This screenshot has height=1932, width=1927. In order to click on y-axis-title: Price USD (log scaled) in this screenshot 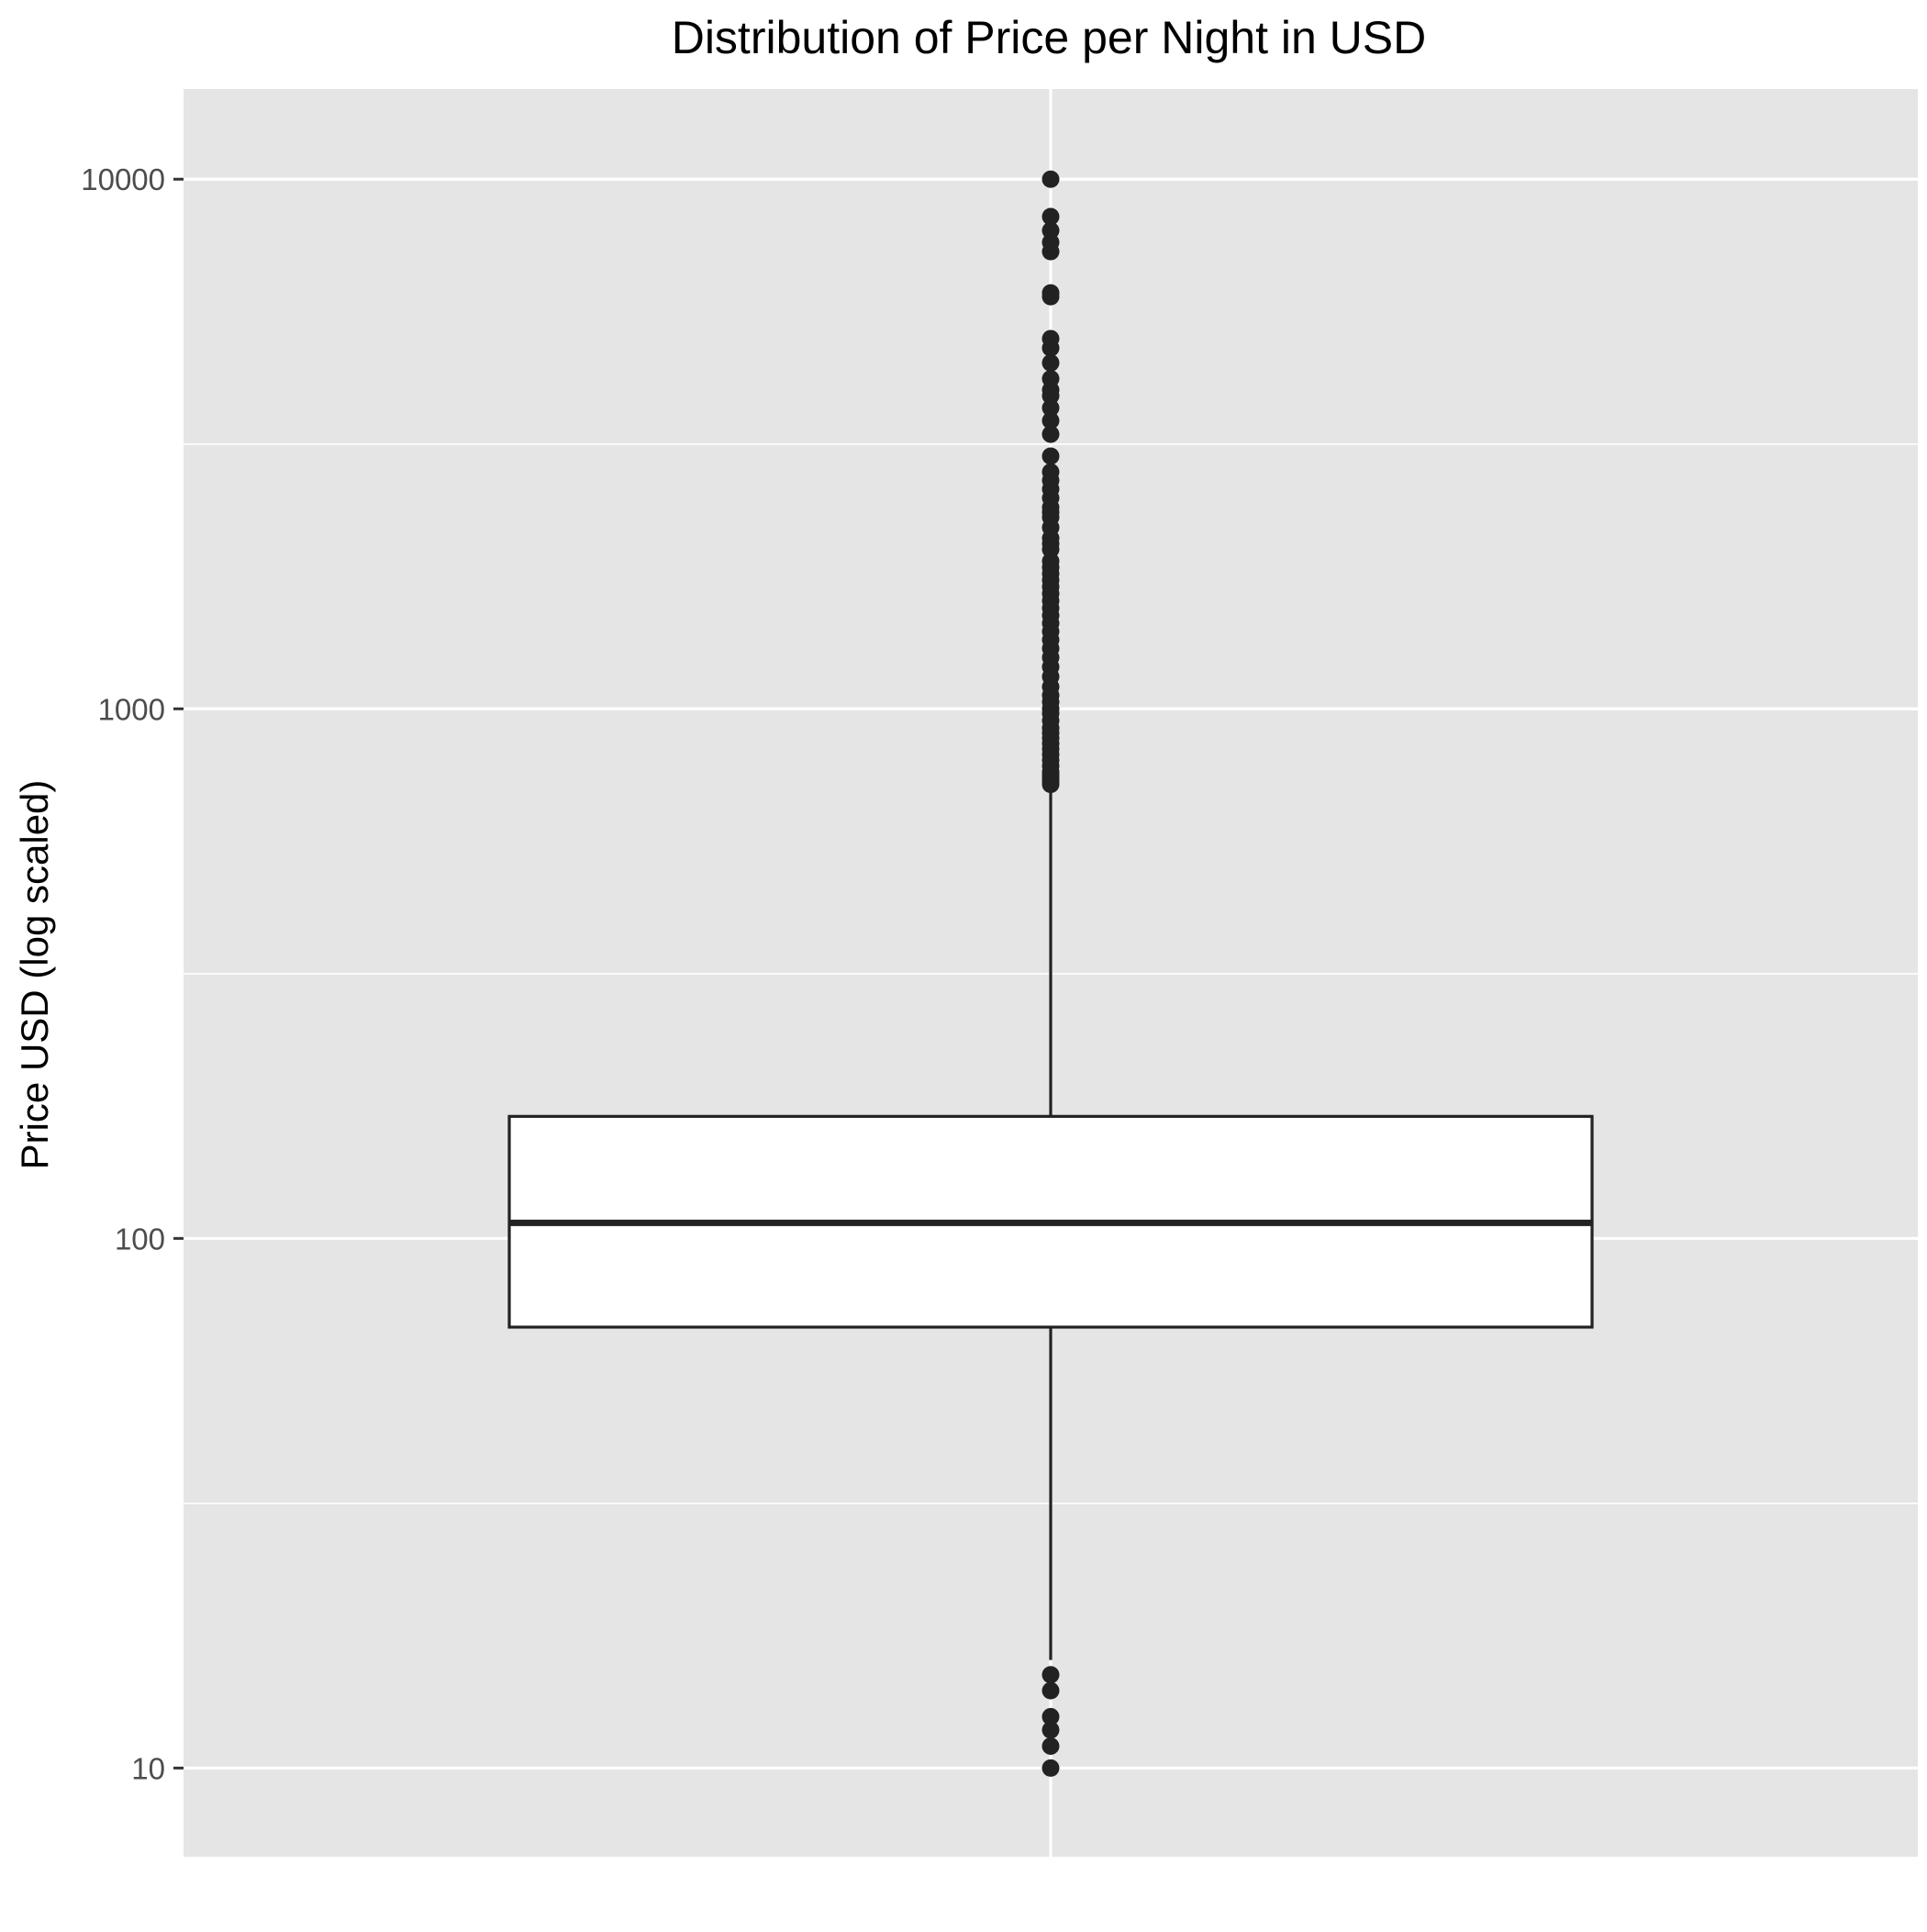, I will do `click(34, 975)`.